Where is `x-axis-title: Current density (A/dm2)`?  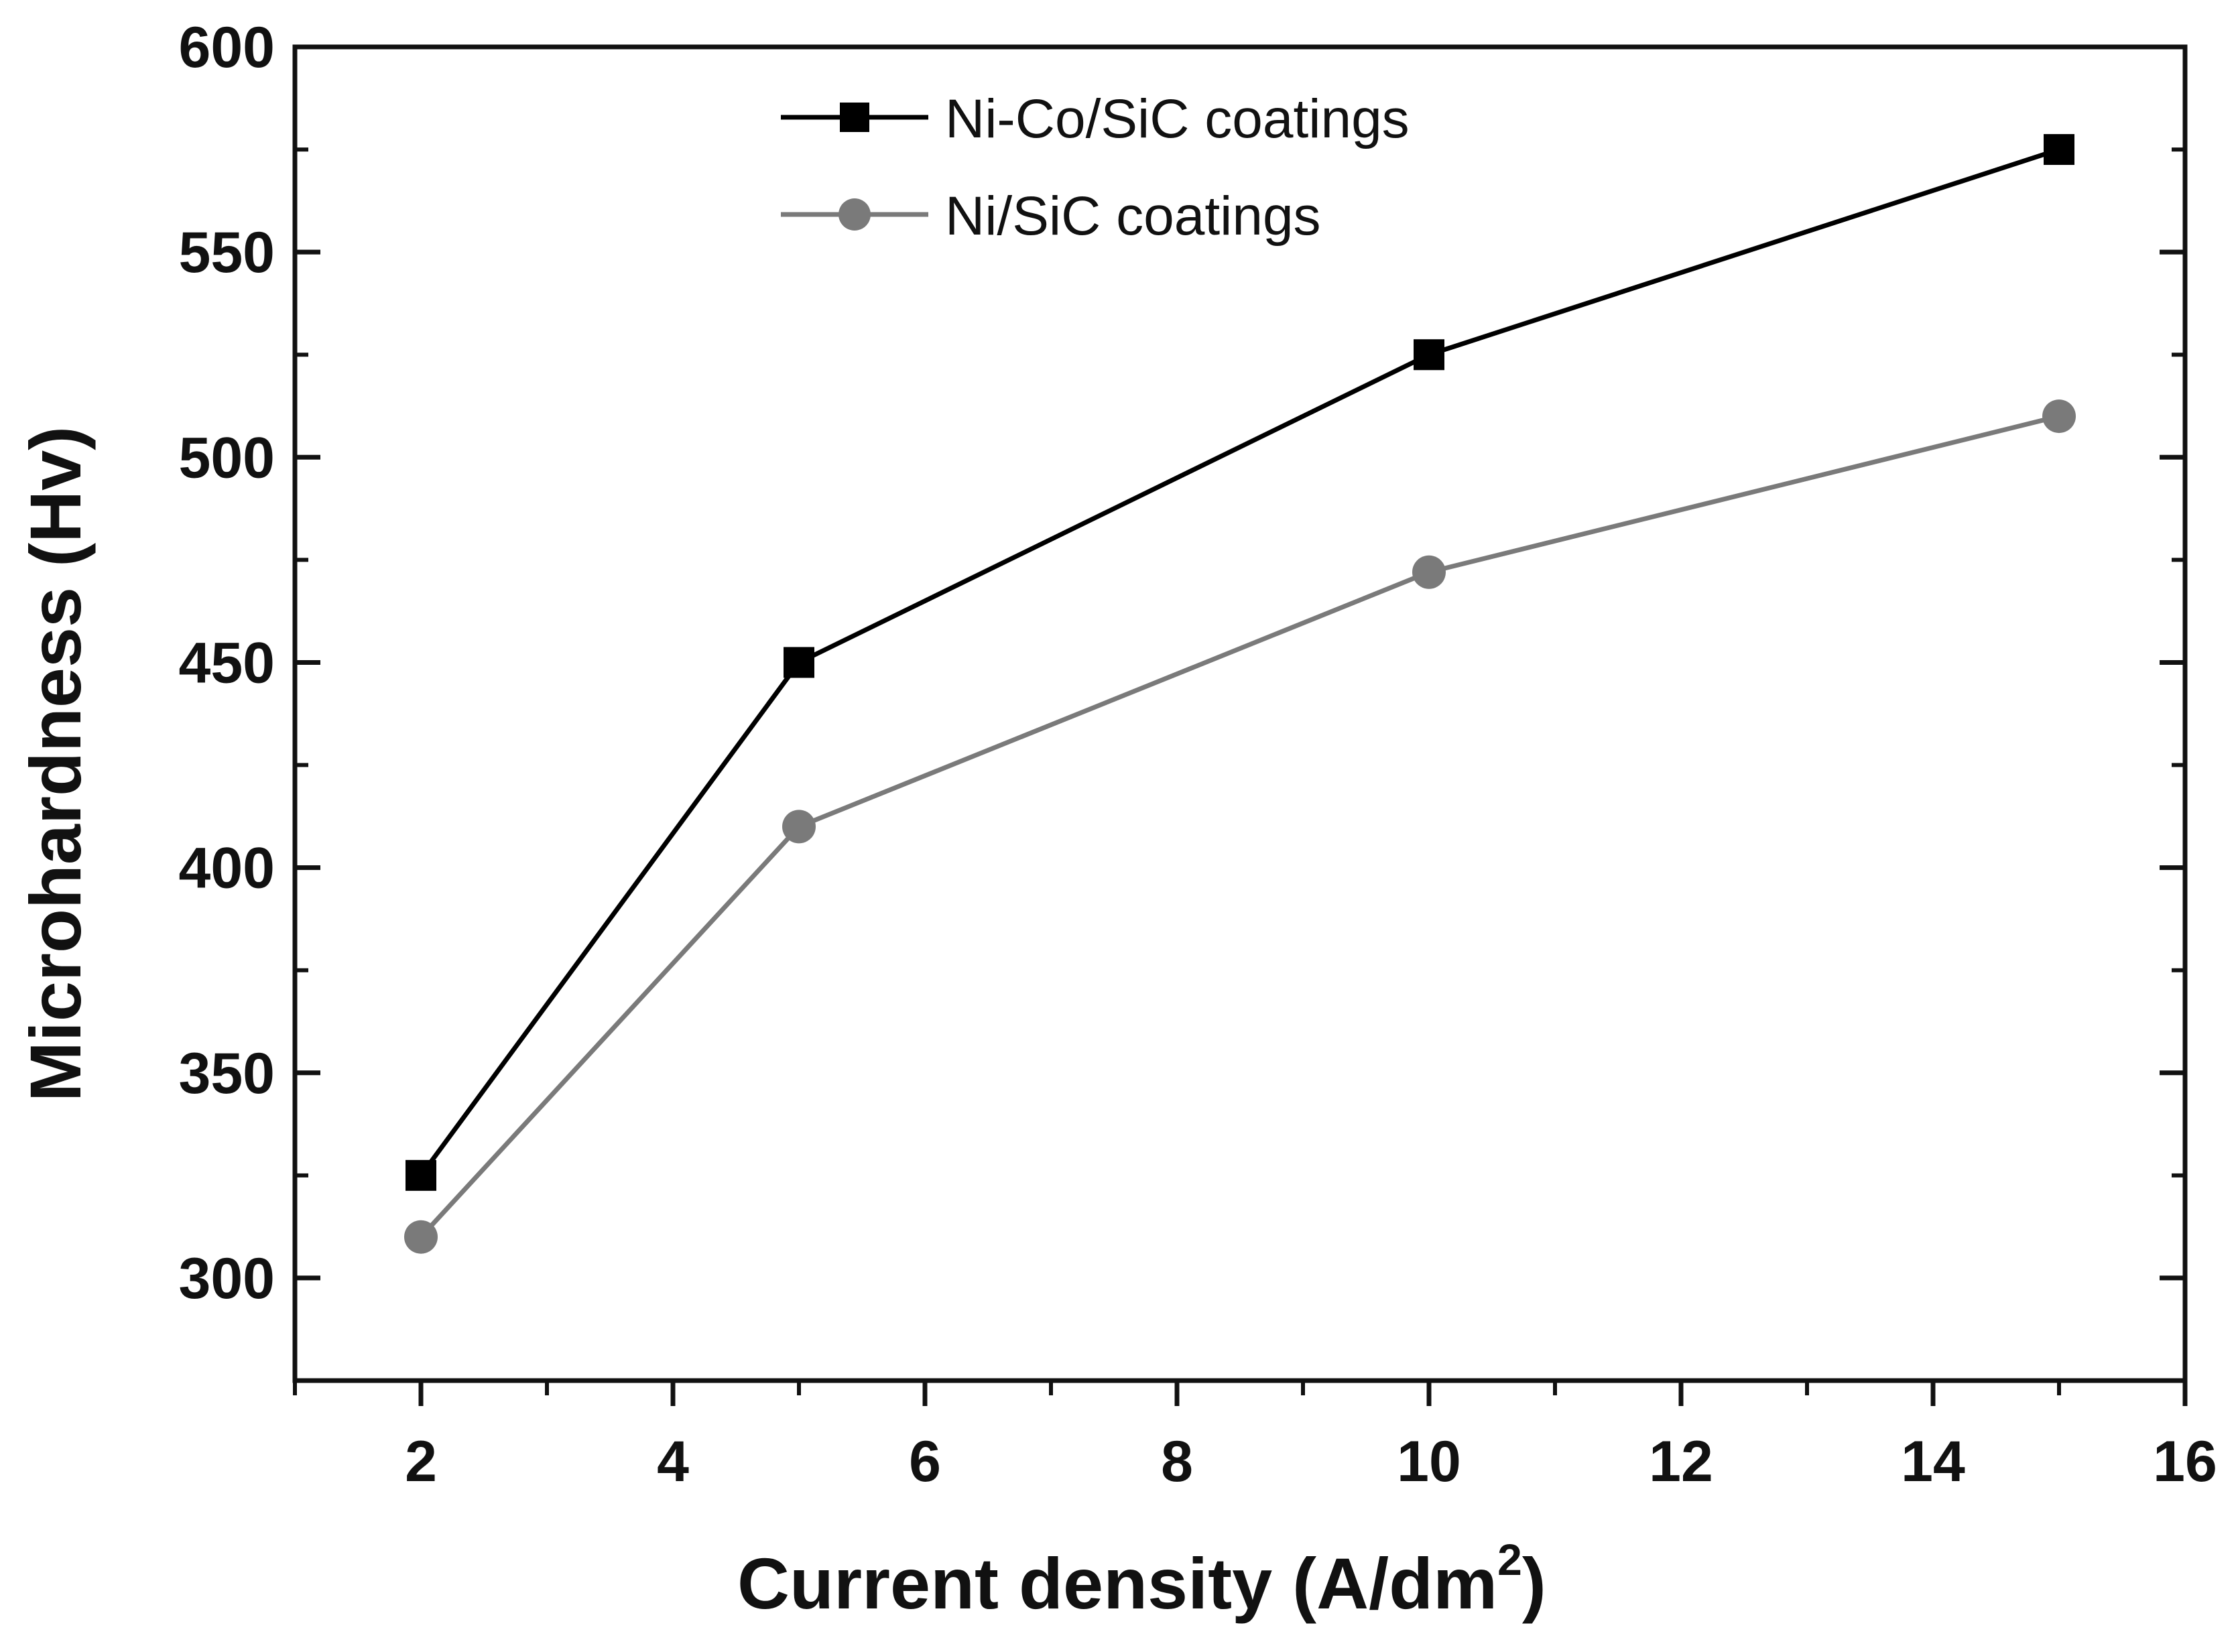
x-axis-title: Current density (A/dm2) is located at coordinates (1141, 1580).